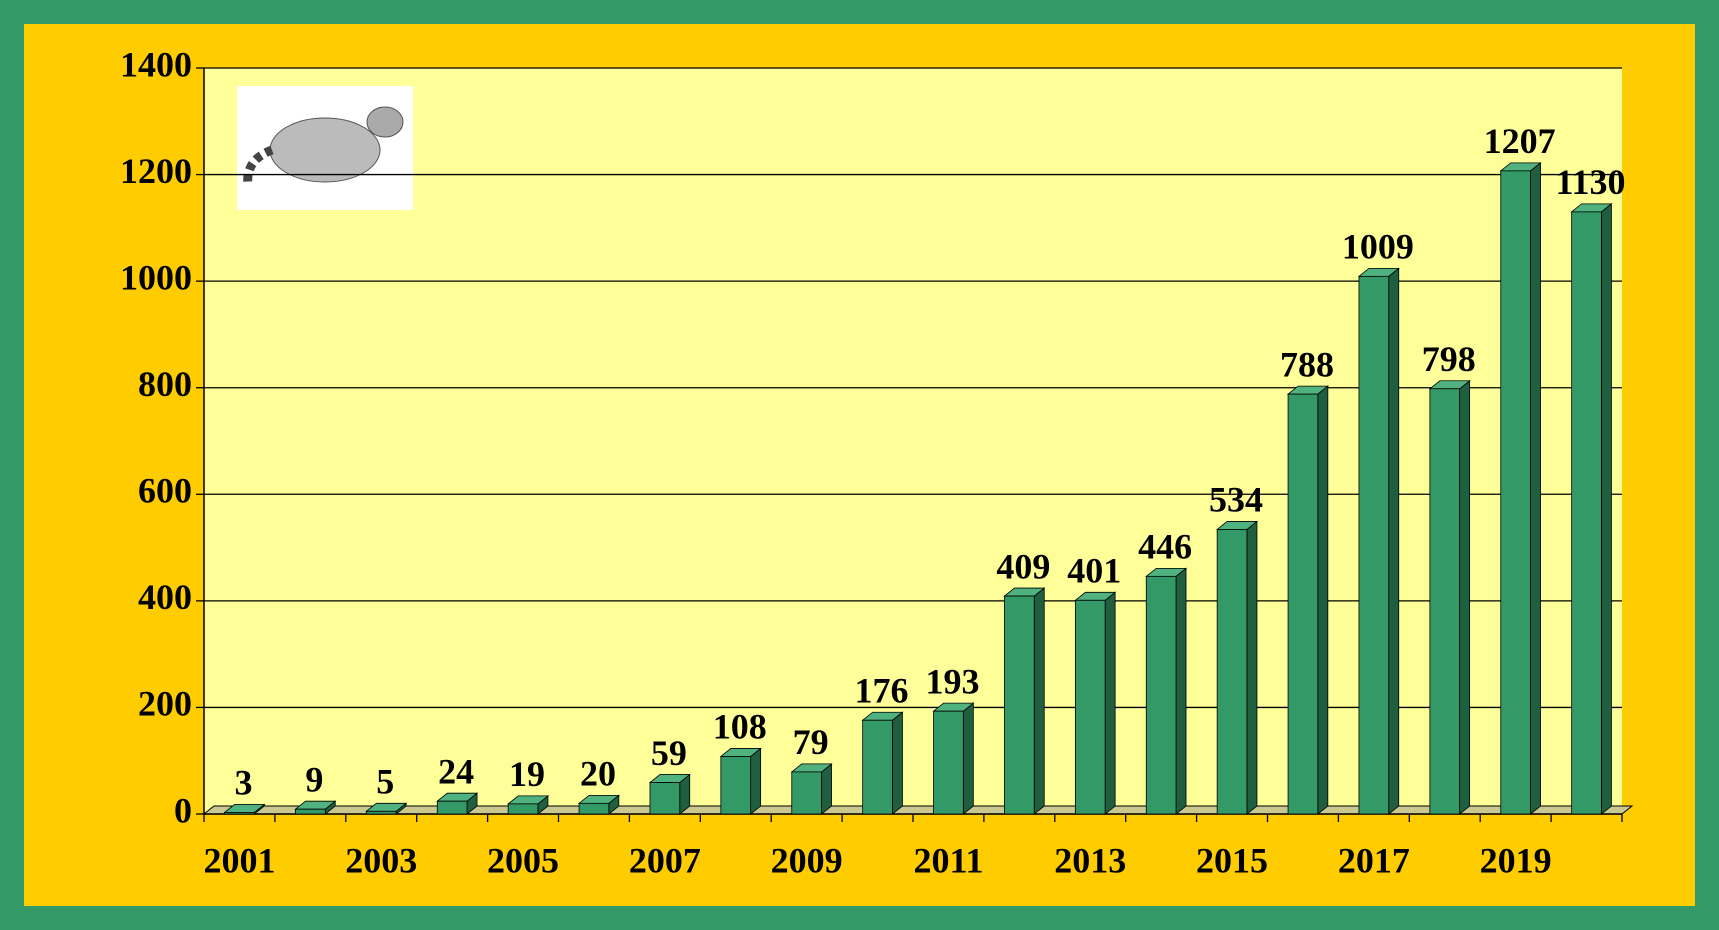 Image resolution: width=1719 pixels, height=930 pixels. Describe the element at coordinates (165, 384) in the screenshot. I see `y-tick-label: 800` at that location.